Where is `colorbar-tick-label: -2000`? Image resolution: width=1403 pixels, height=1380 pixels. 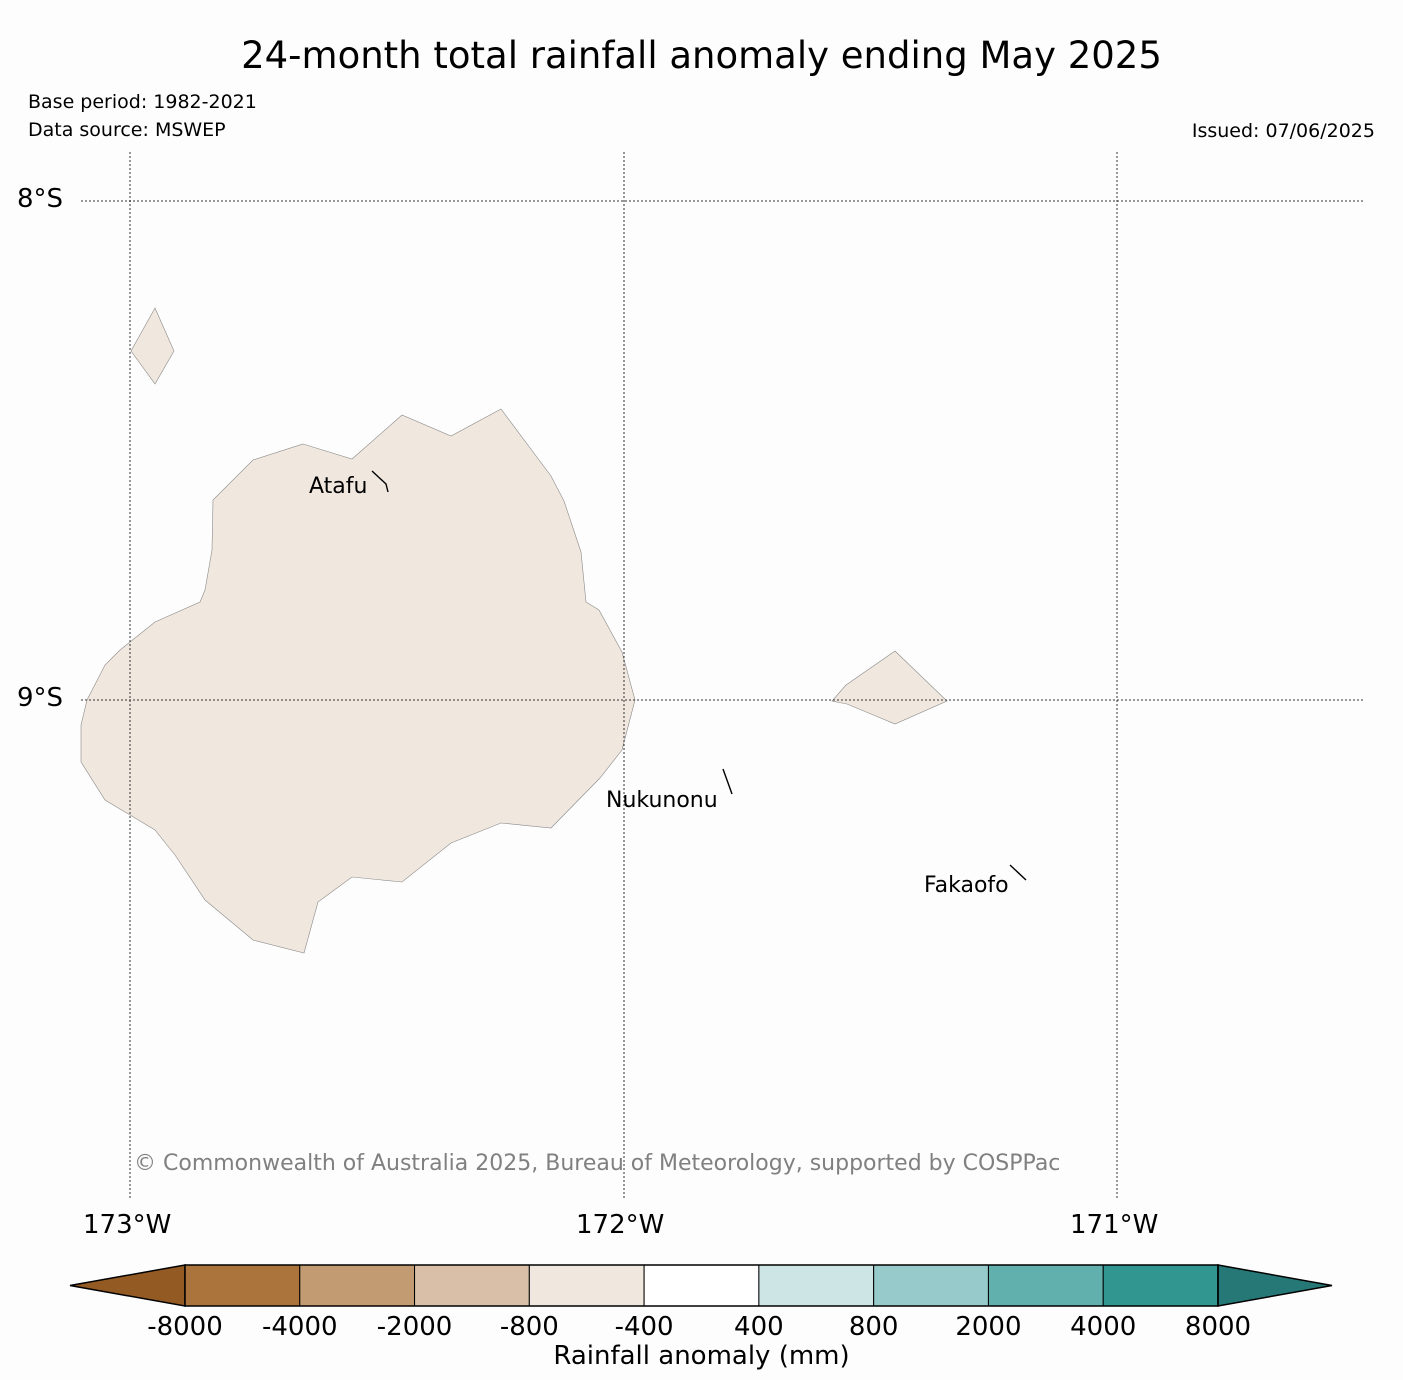
colorbar-tick-label: -2000 is located at coordinates (414, 1327).